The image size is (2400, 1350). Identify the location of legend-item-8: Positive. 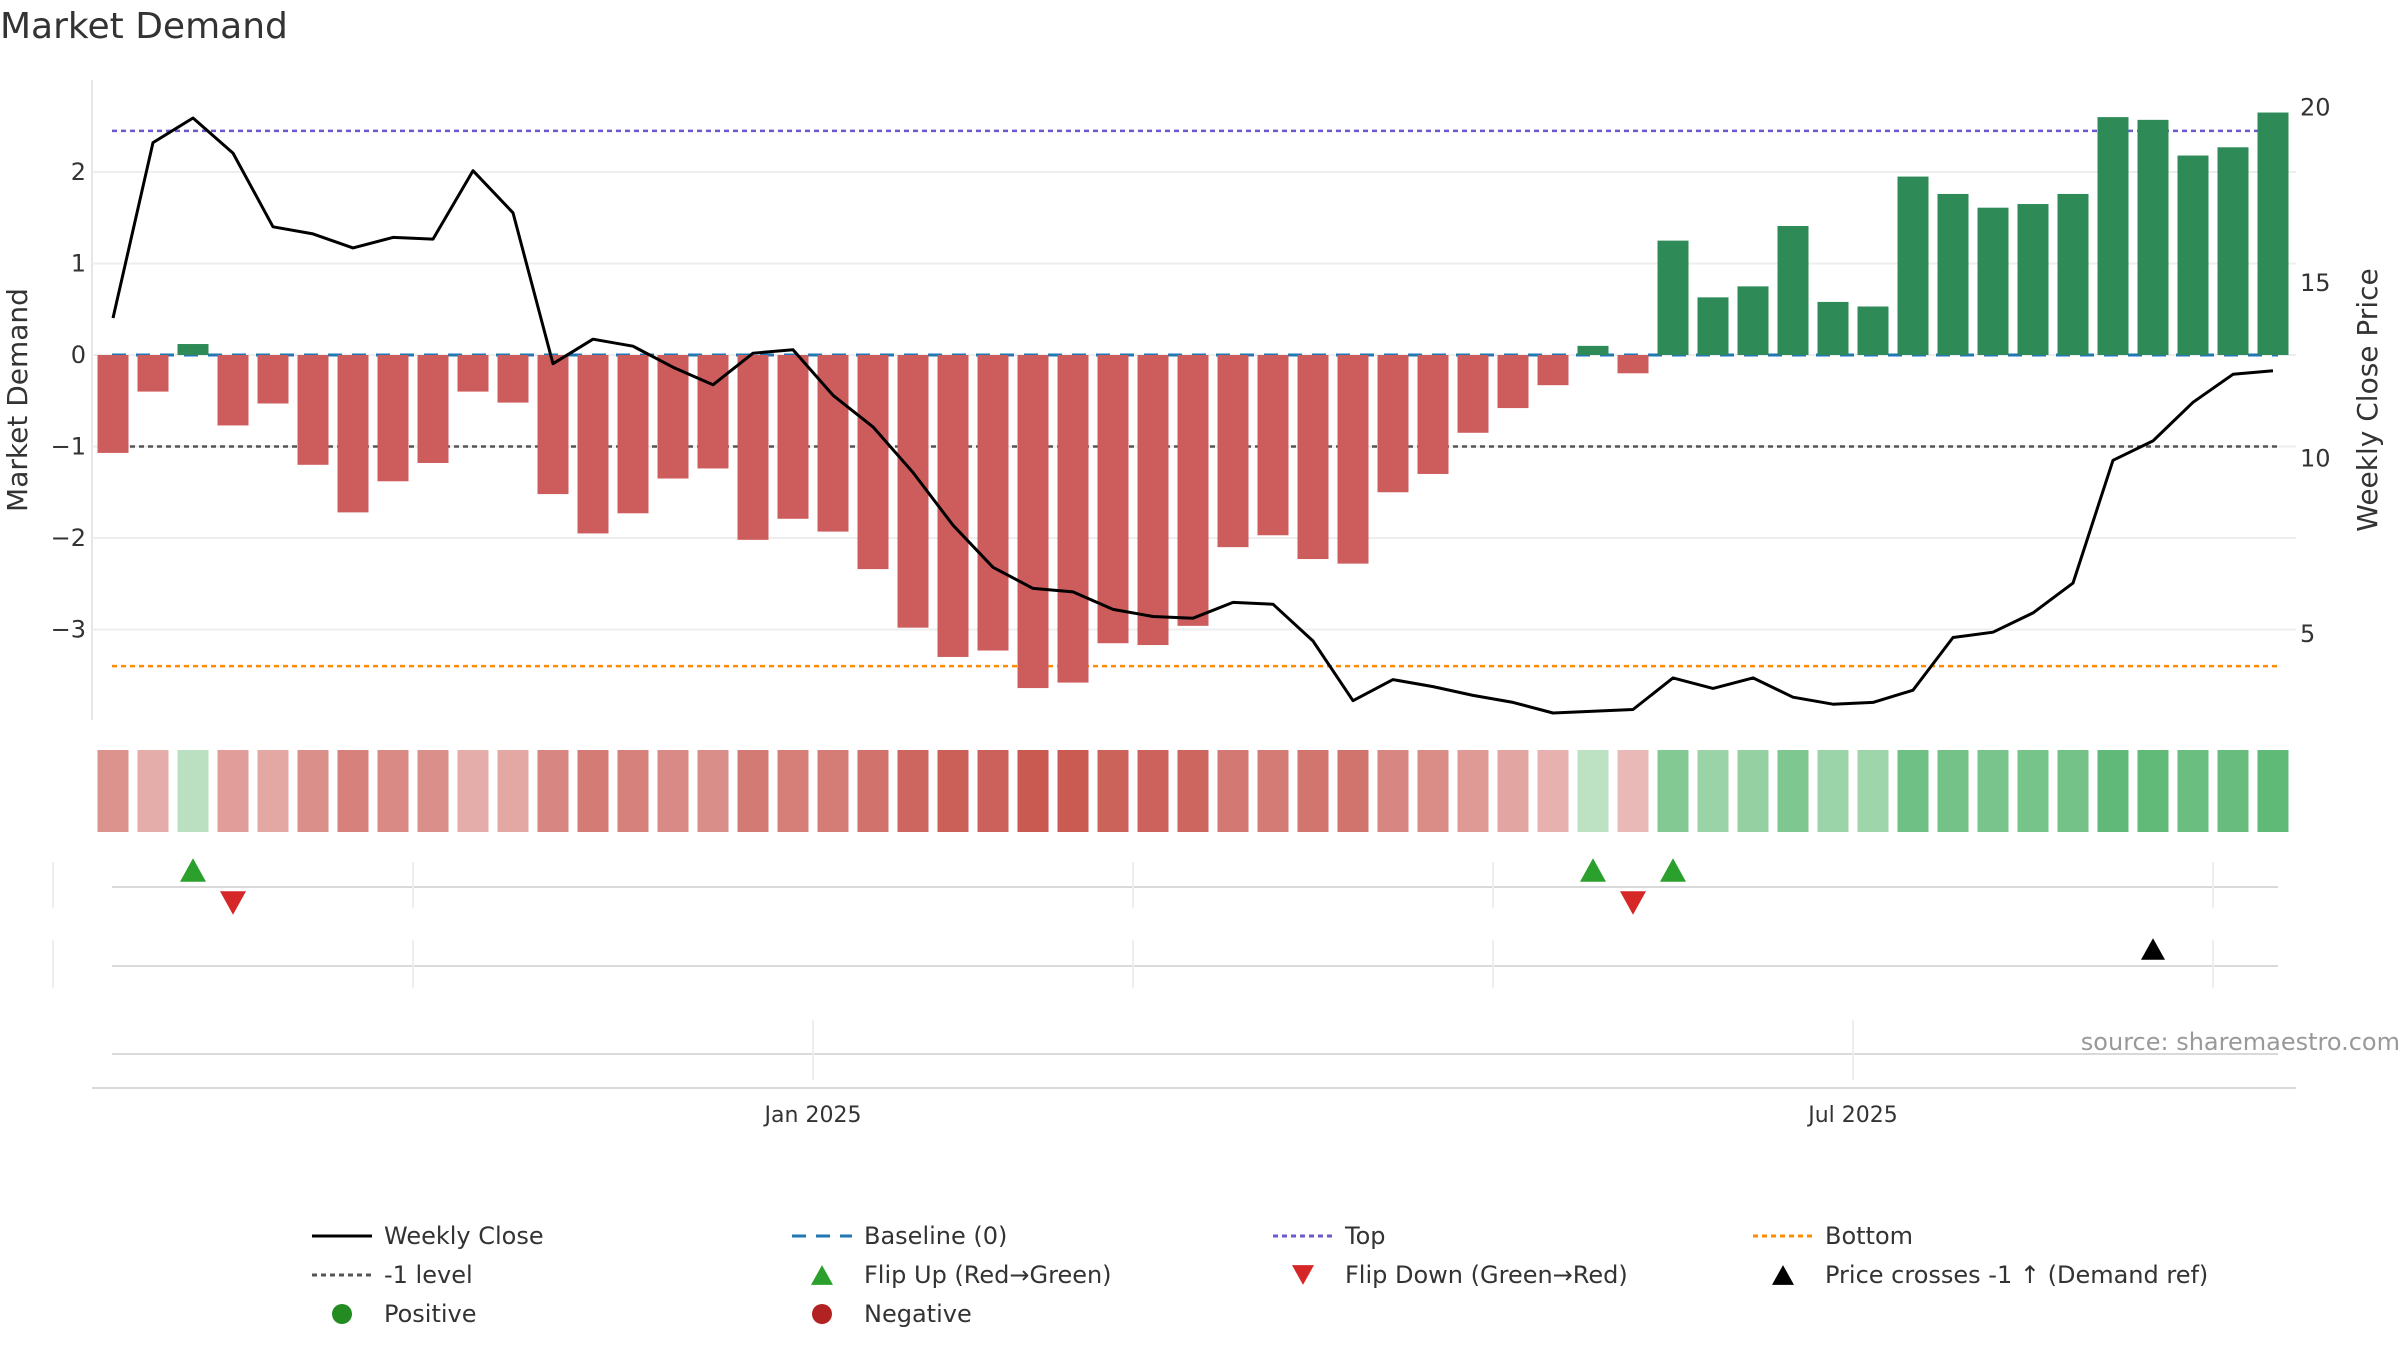
(404, 1314).